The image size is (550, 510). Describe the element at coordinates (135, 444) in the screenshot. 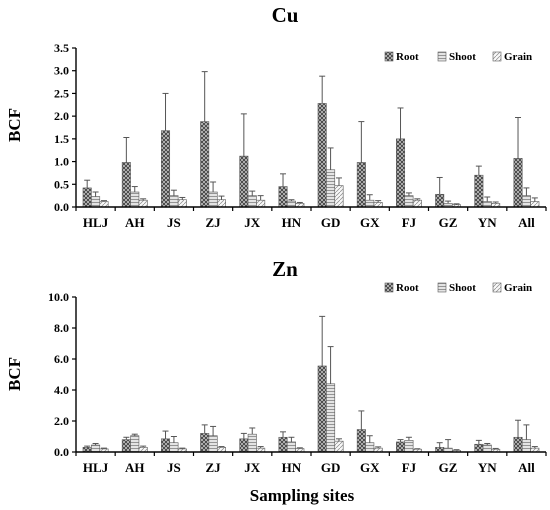

I see `bar-shoot-ah` at that location.